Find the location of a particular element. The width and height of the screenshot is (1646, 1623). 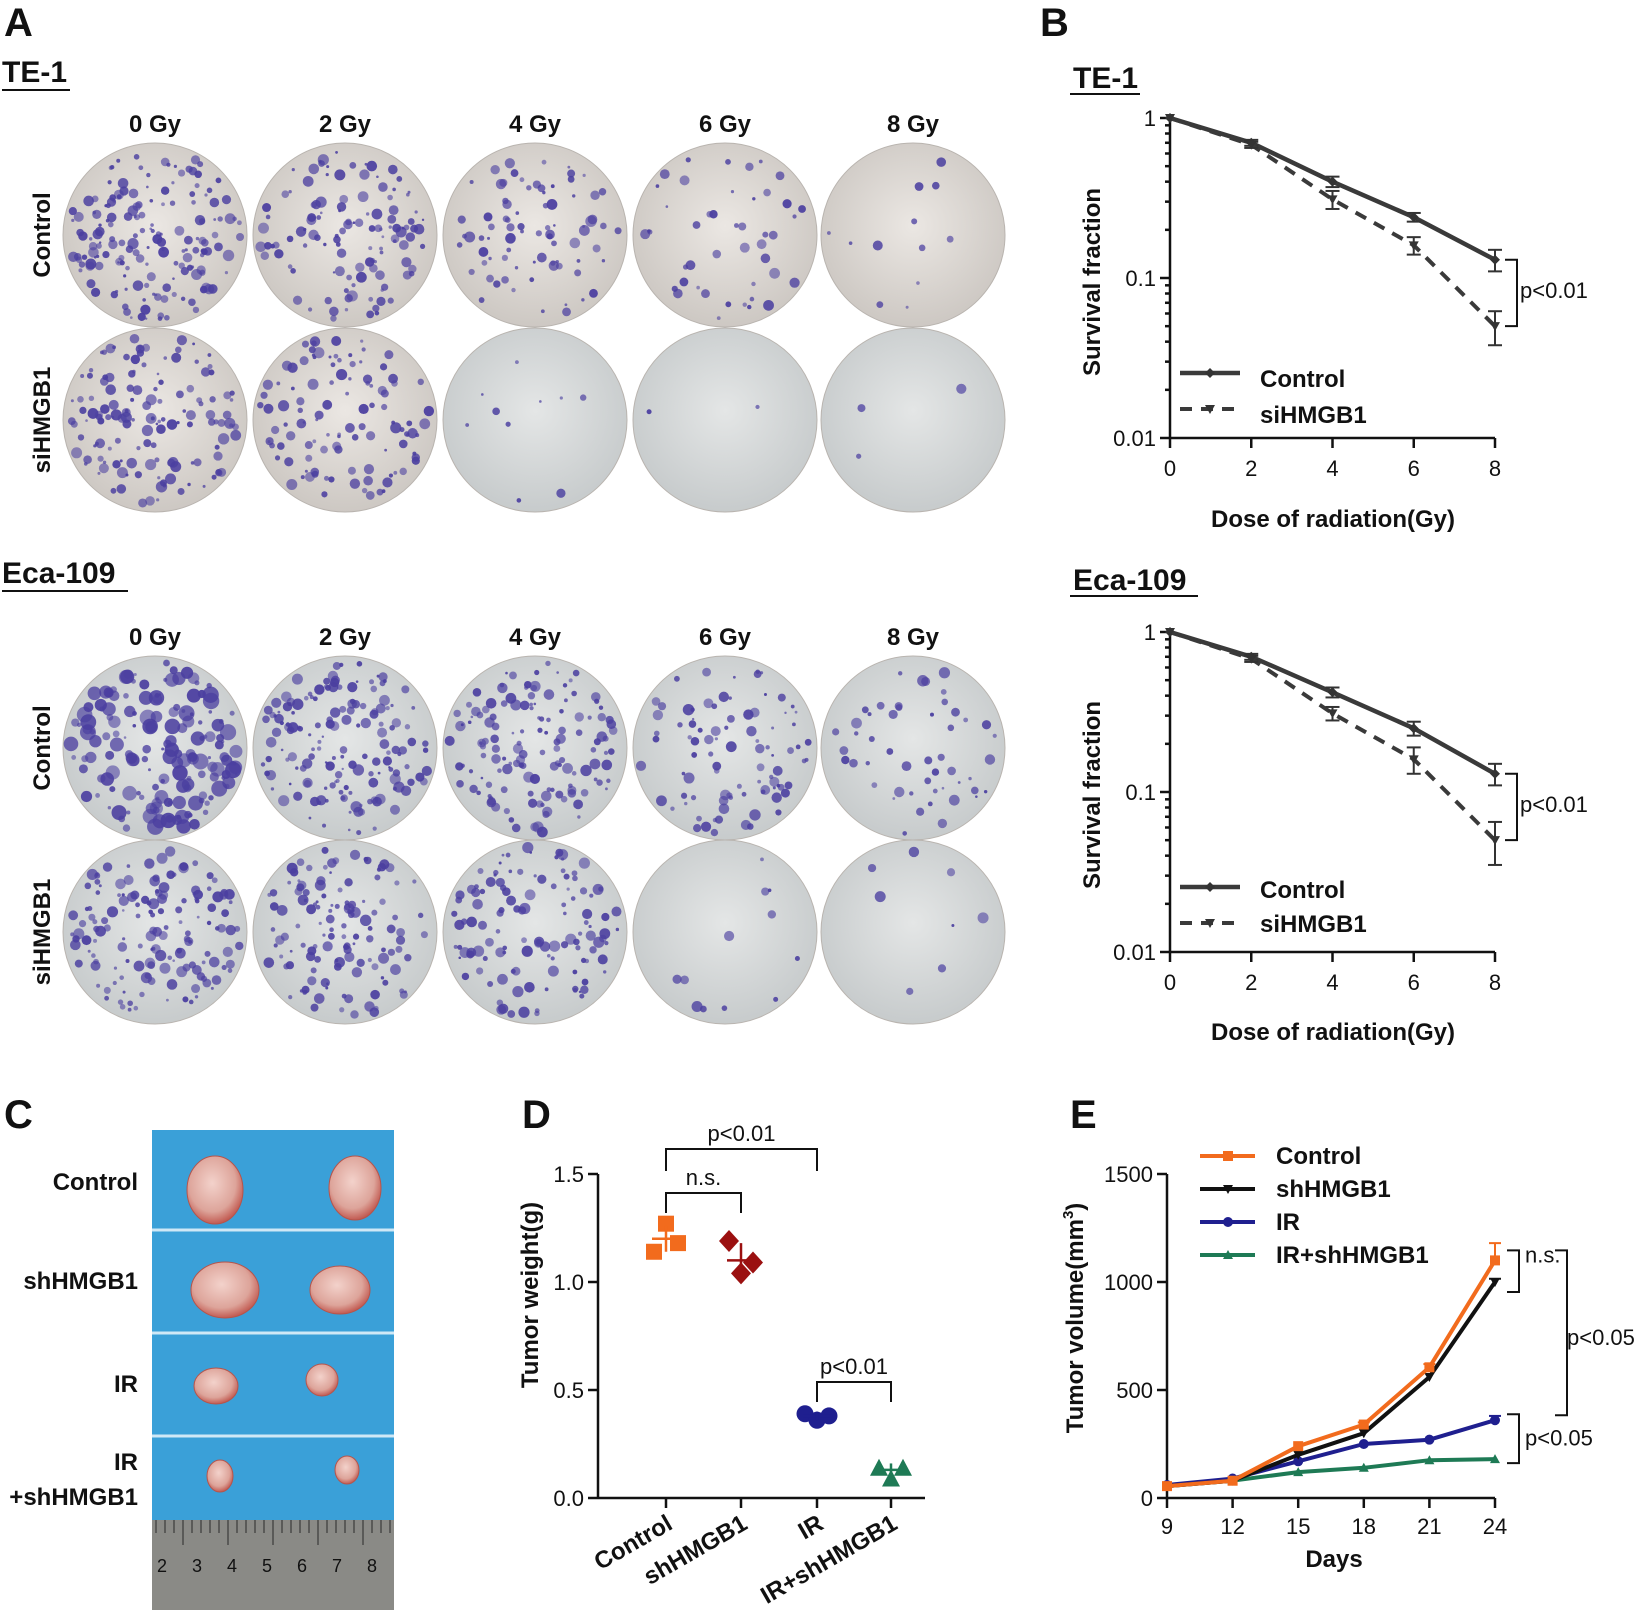

series-line-Control is located at coordinates (1333, 188).